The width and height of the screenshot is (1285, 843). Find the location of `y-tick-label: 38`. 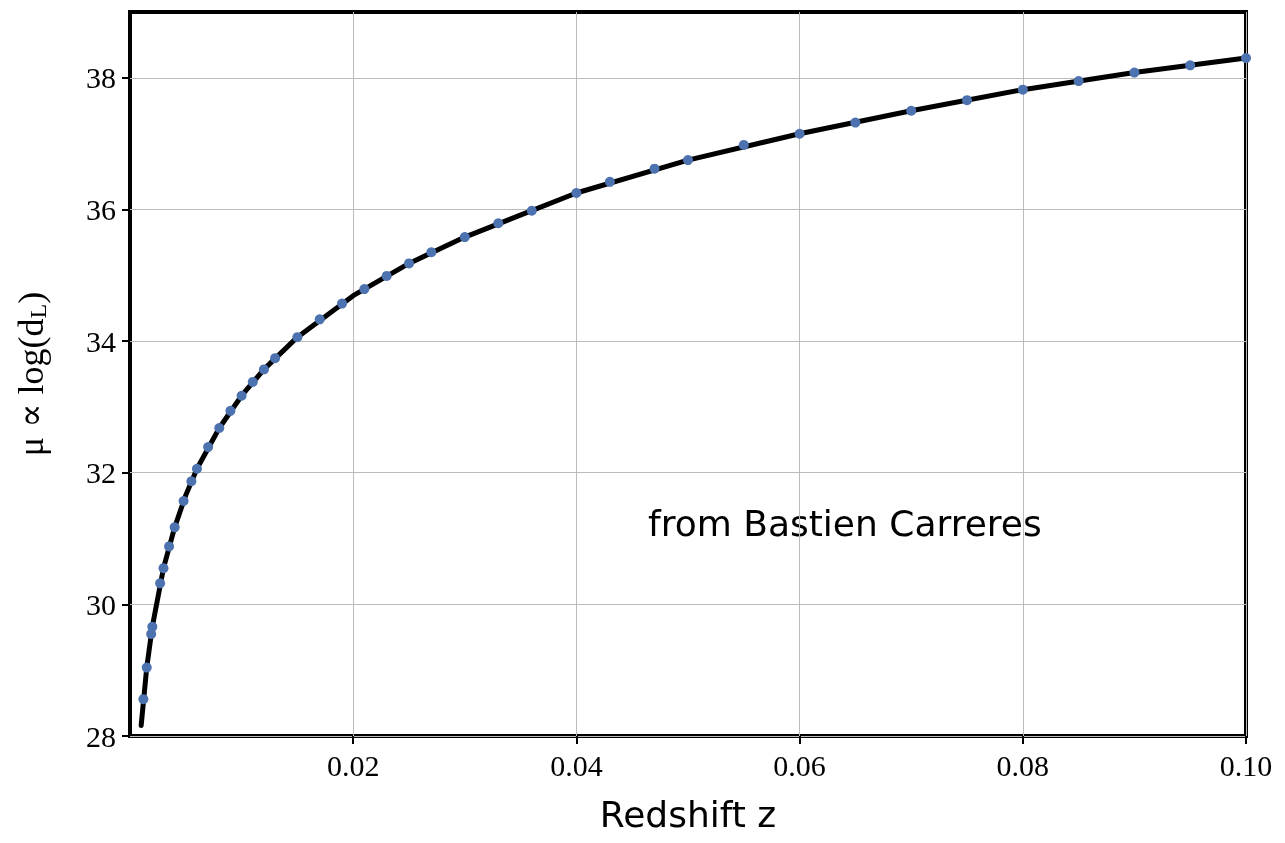

y-tick-label: 38 is located at coordinates (101, 78).